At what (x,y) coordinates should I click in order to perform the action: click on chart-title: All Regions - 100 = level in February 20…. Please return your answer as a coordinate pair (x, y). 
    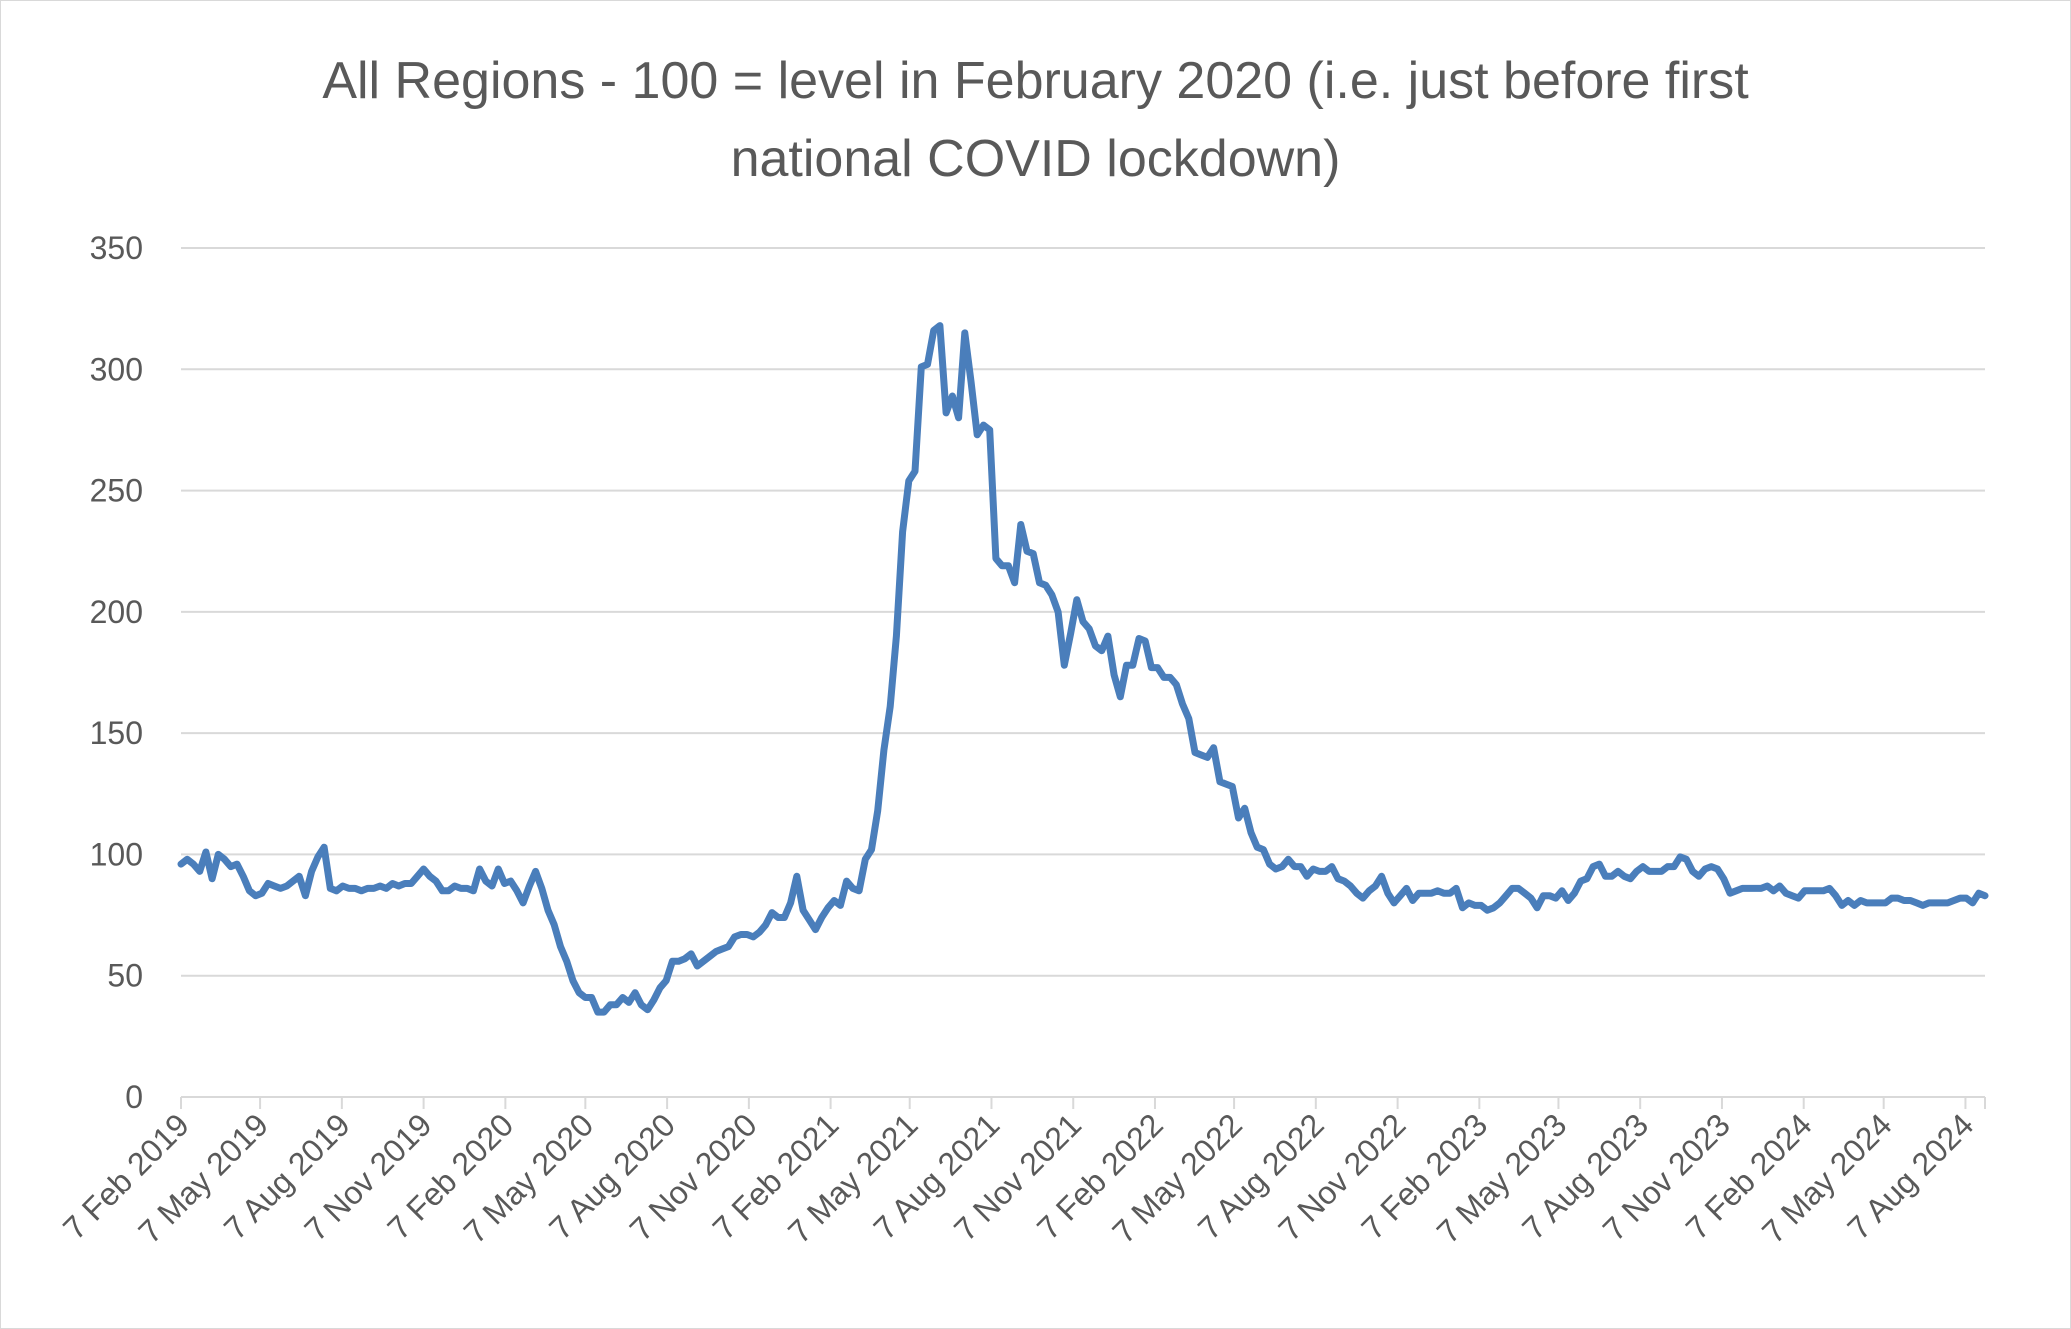
    Looking at the image, I should click on (1035, 120).